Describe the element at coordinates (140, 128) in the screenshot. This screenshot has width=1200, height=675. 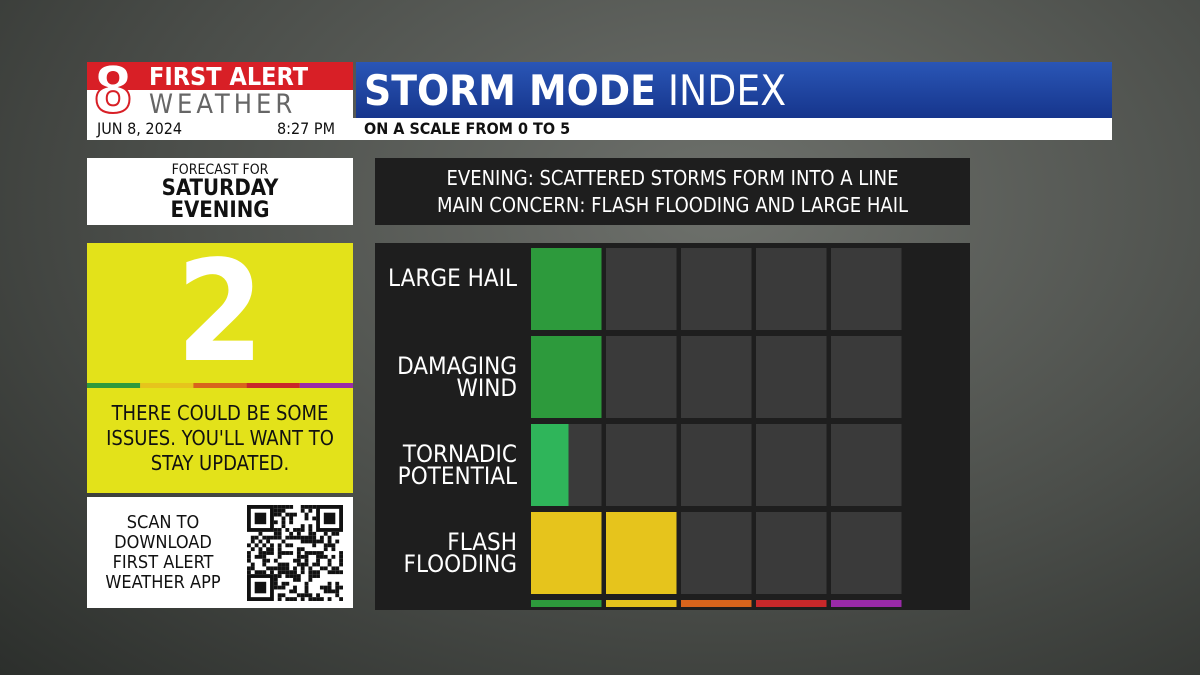
I see `date: JUN 8, 2024` at that location.